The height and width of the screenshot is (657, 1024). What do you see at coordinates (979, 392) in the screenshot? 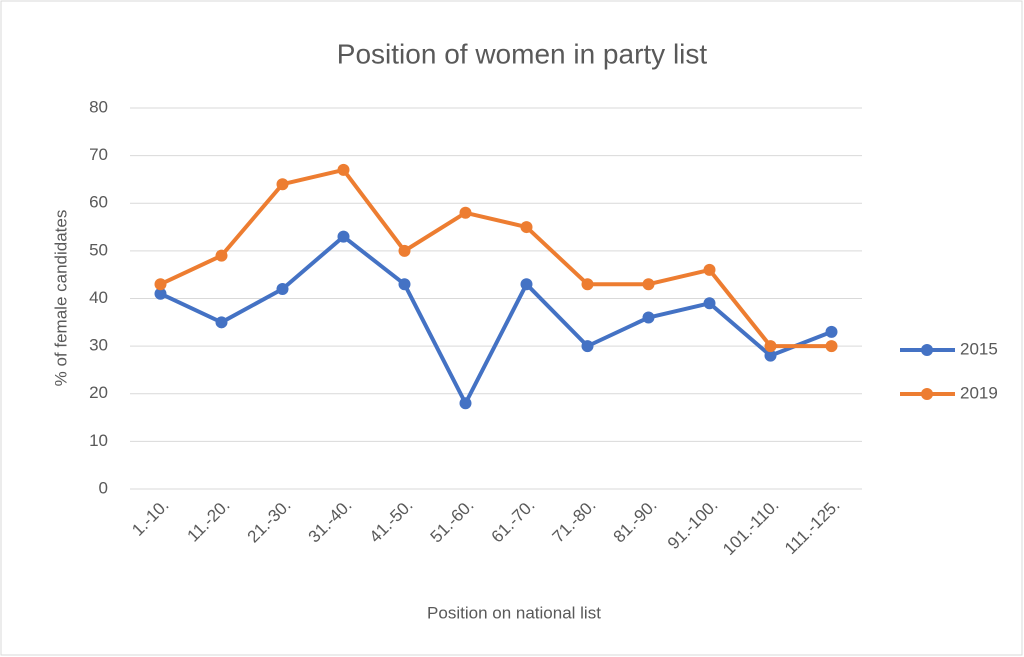
I see `legend-label: 2019` at bounding box center [979, 392].